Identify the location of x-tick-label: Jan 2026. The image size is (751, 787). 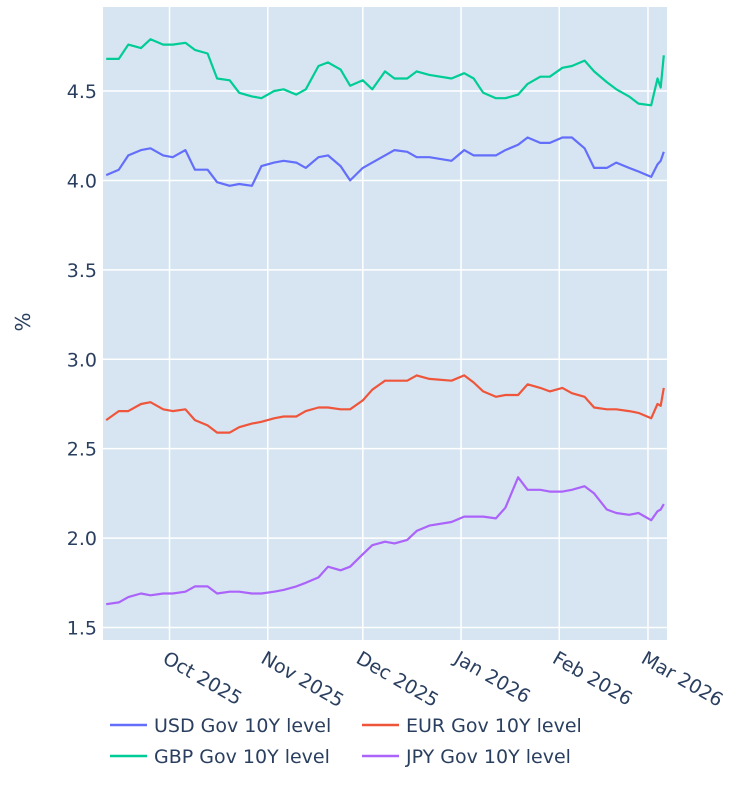
(492, 677).